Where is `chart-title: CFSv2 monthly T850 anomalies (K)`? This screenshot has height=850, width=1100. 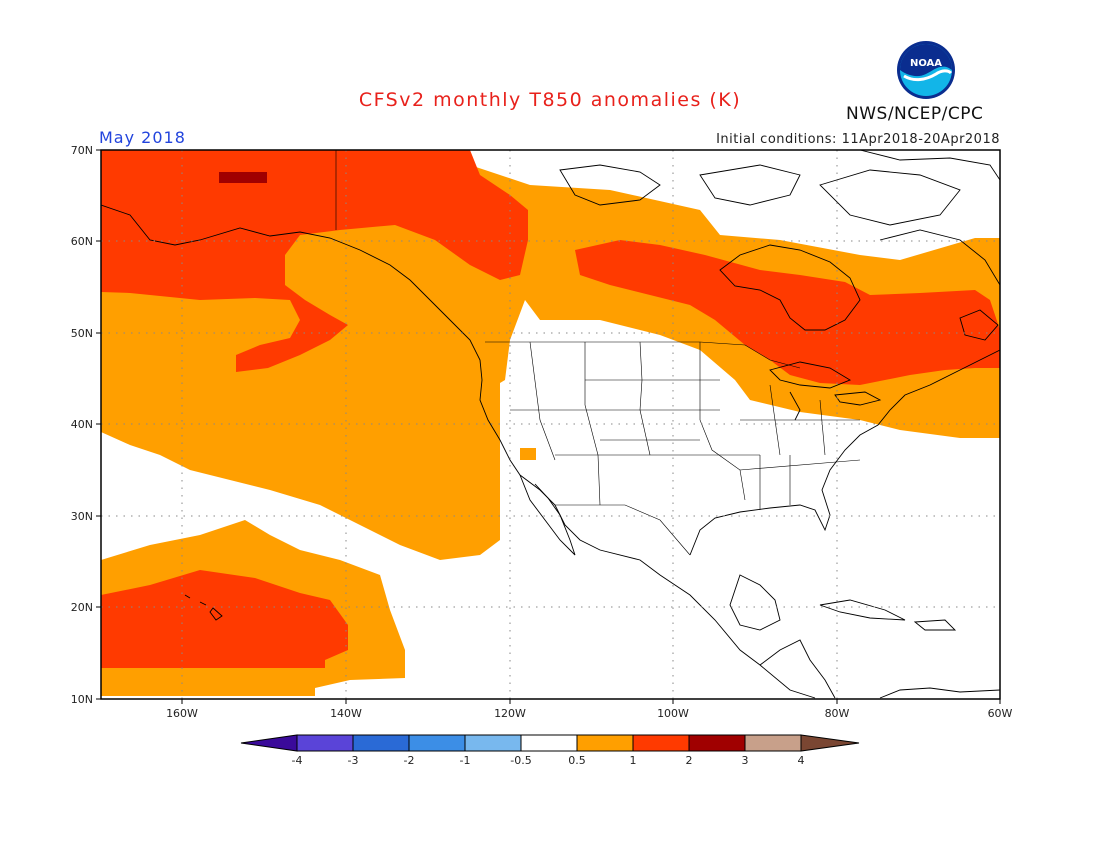 chart-title: CFSv2 monthly T850 anomalies (K) is located at coordinates (550, 100).